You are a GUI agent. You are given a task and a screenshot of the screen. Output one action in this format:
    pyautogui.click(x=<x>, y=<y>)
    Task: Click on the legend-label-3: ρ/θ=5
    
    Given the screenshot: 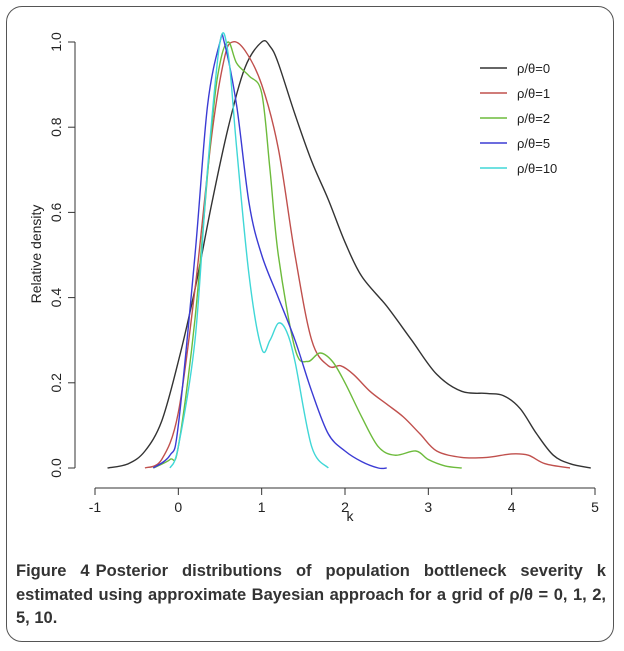 What is the action you would take?
    pyautogui.click(x=533, y=143)
    